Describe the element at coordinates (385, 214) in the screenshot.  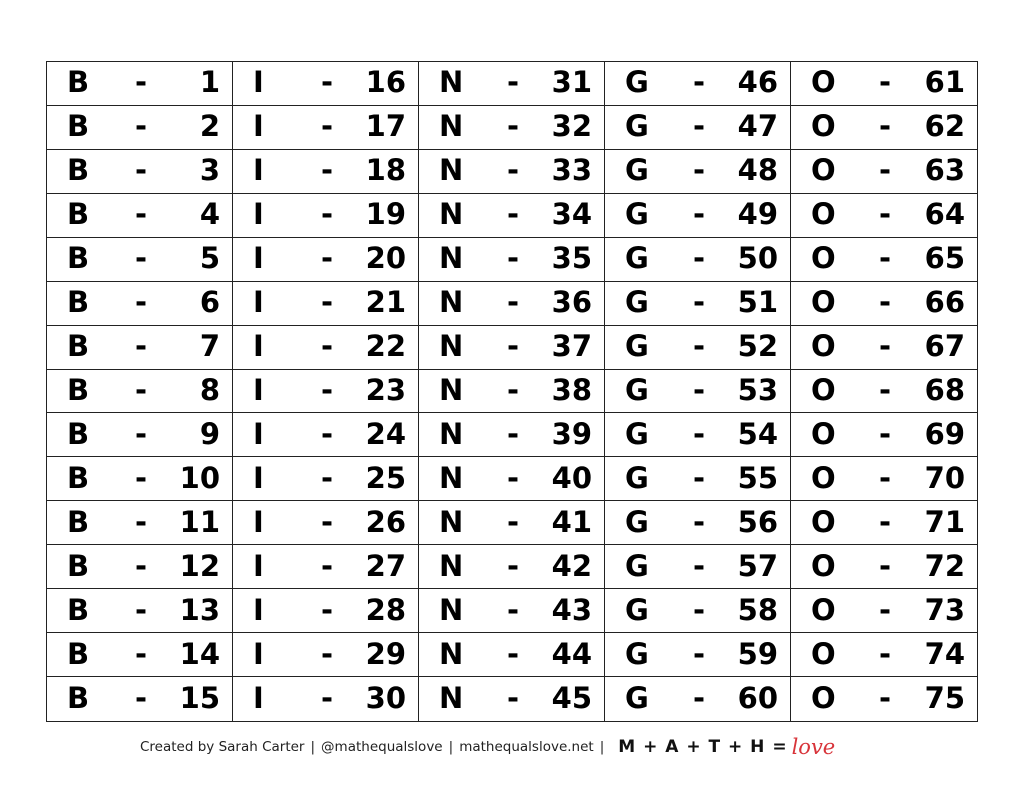
I see `cell-number: 19` at that location.